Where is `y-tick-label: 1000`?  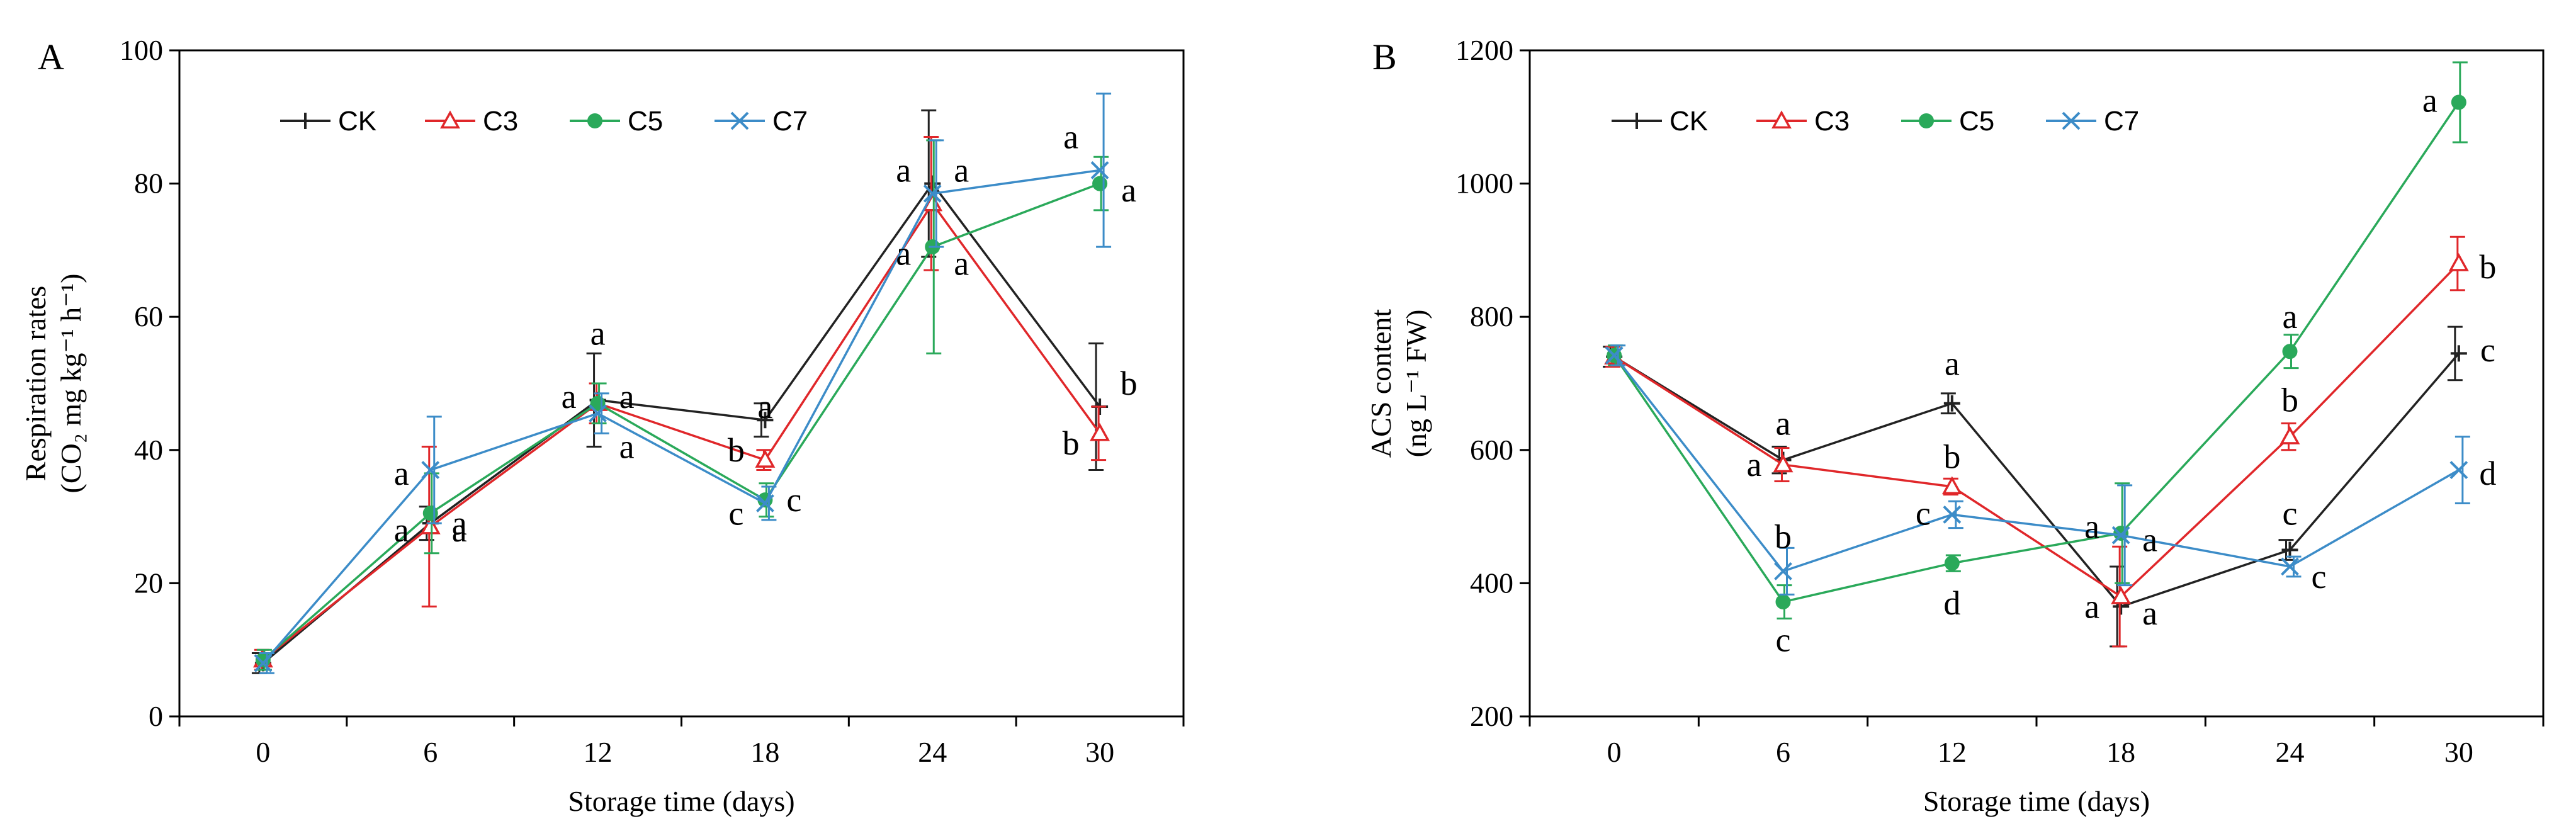
y-tick-label: 1000 is located at coordinates (1484, 183).